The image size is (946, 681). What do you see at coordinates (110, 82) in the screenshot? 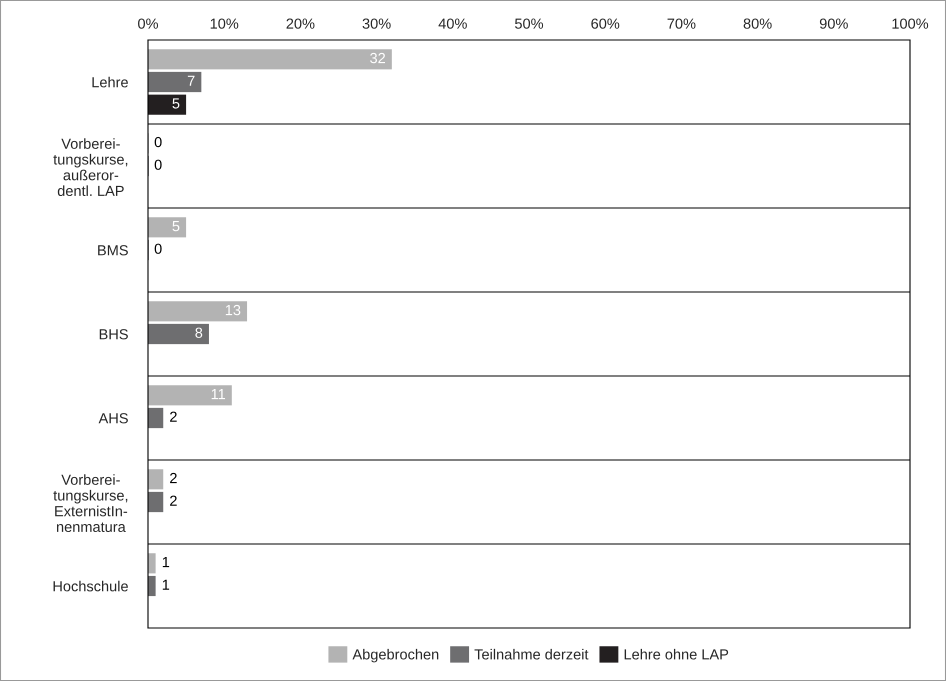
I see `y-tick-label: Lehre` at bounding box center [110, 82].